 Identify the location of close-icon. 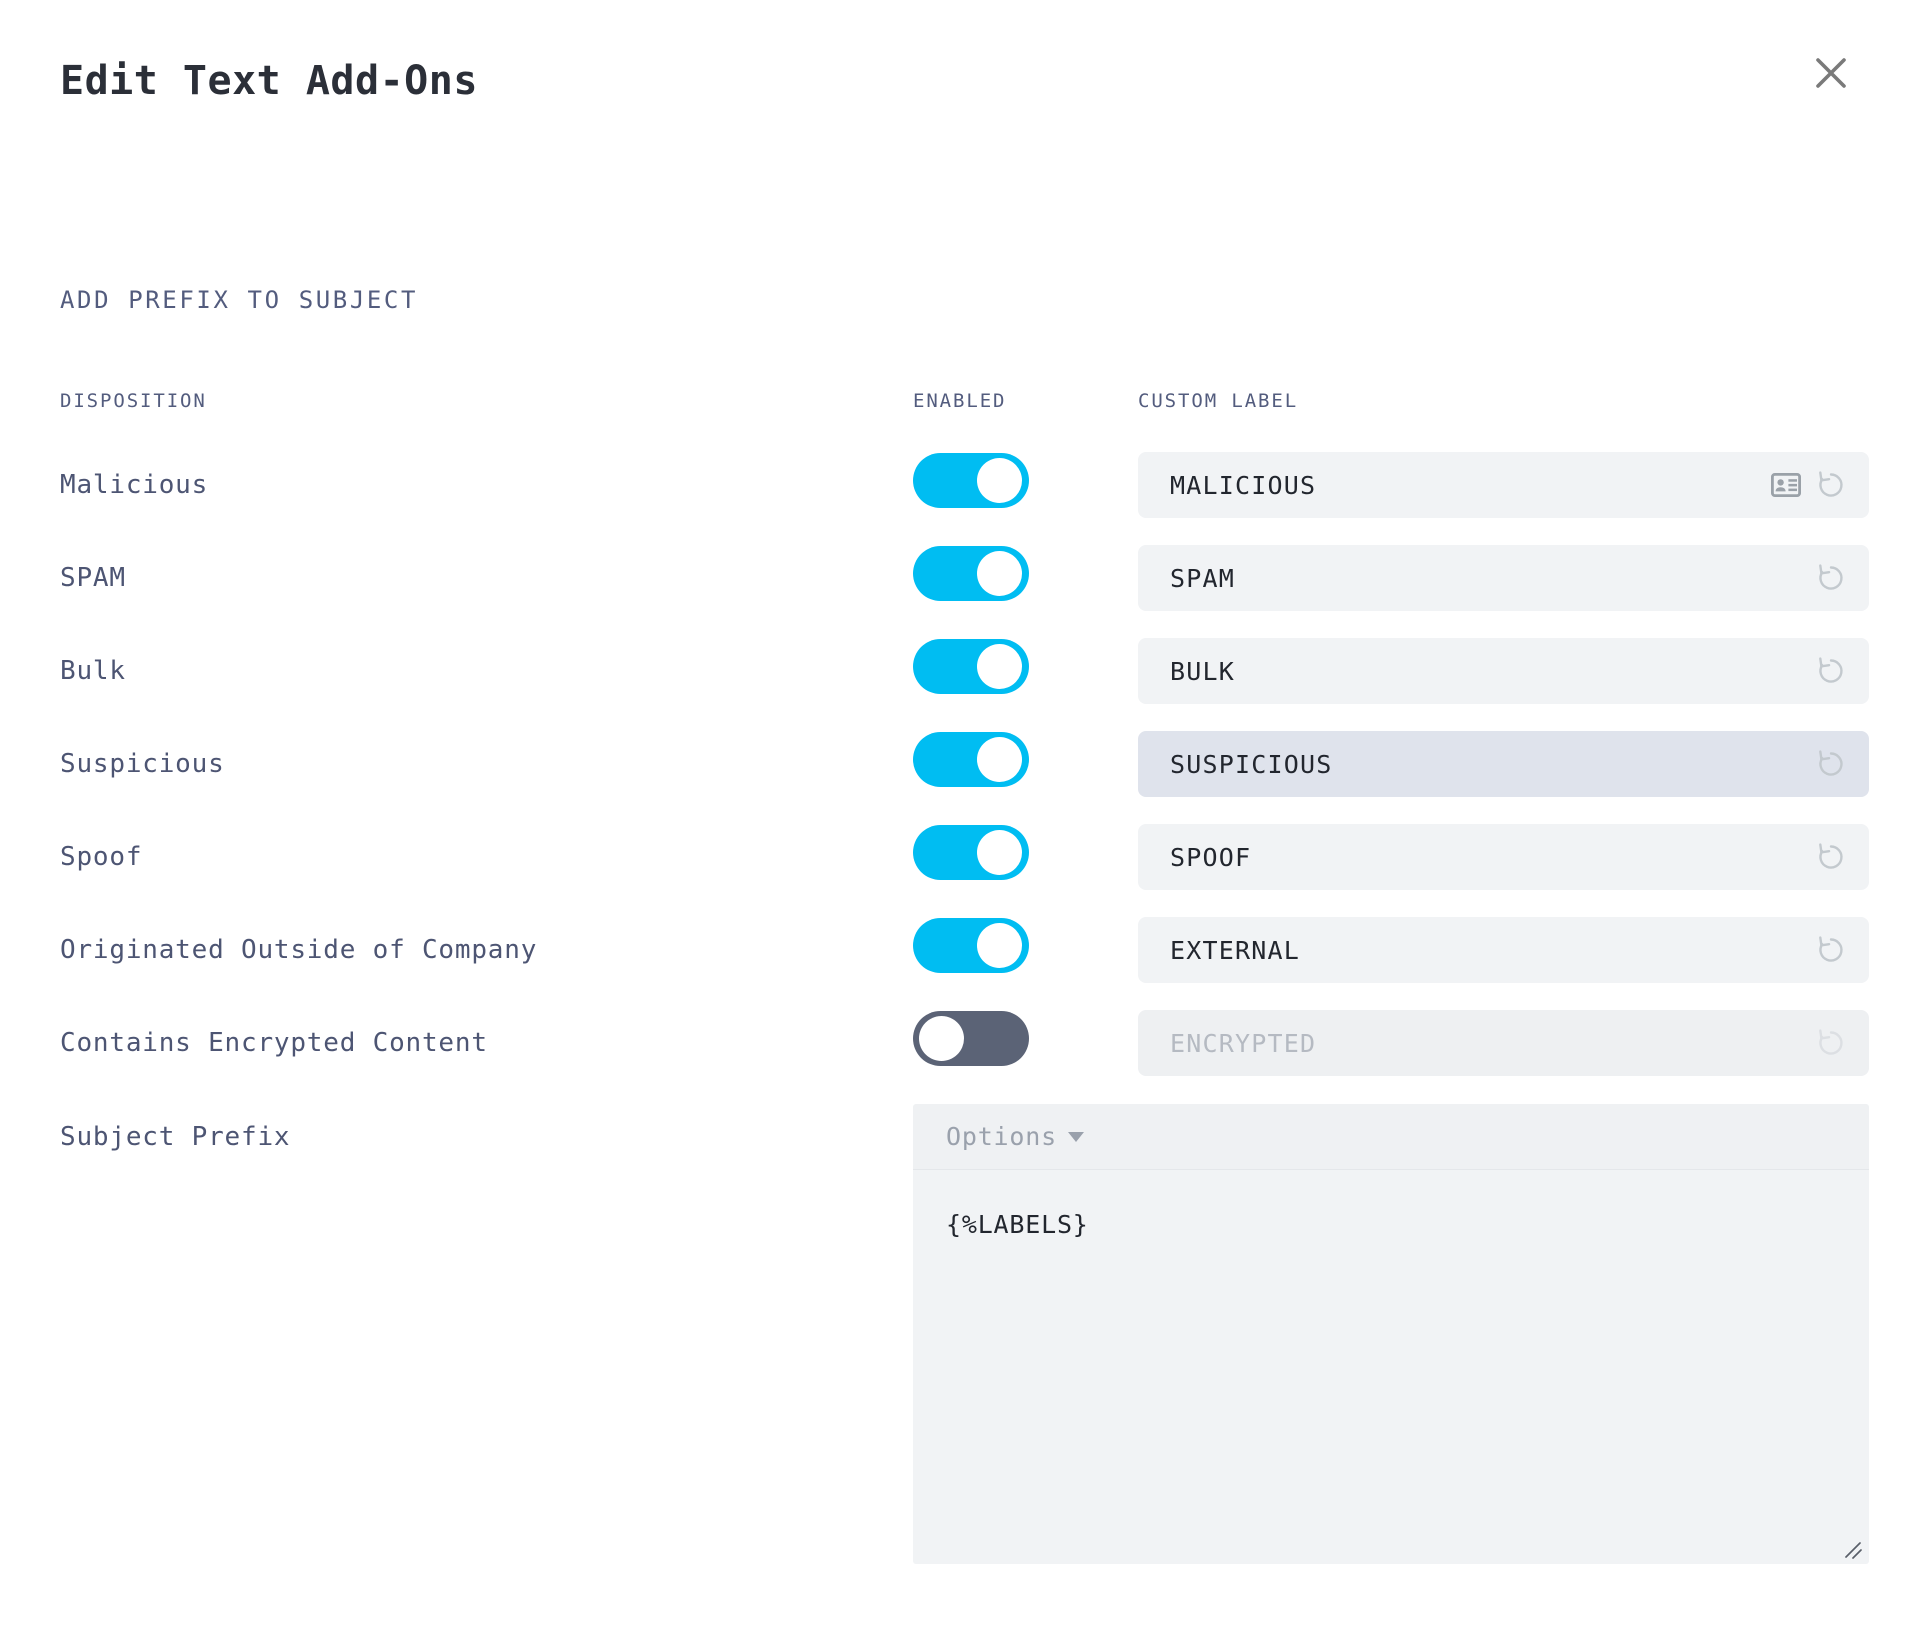
(1831, 73).